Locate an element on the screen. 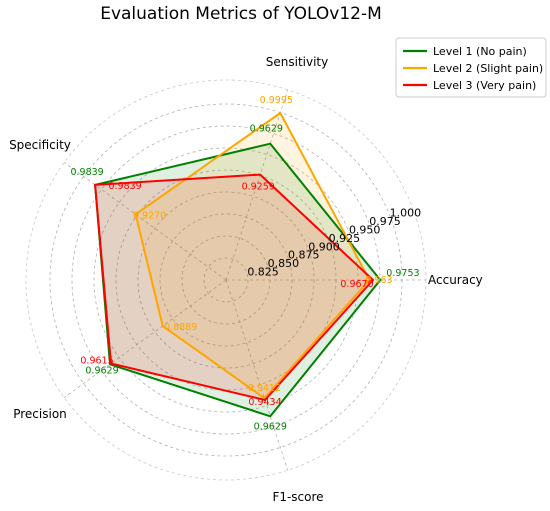  data-label: 0.9412 is located at coordinates (264, 388).